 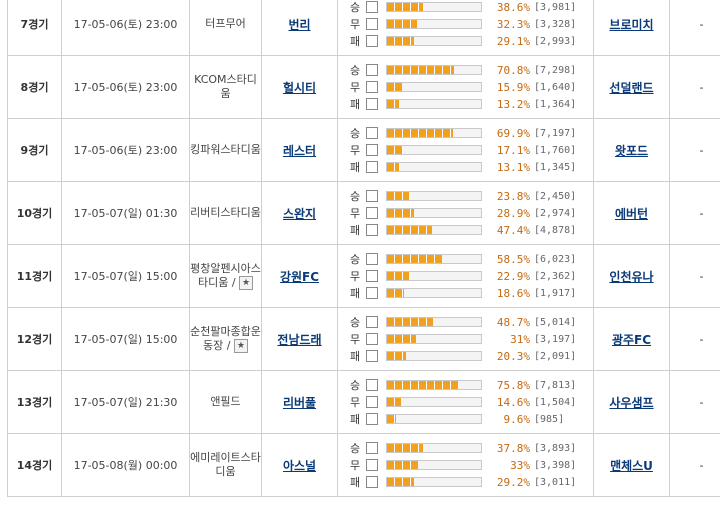 I want to click on stadium-name: 터프무어, so click(x=225, y=23).